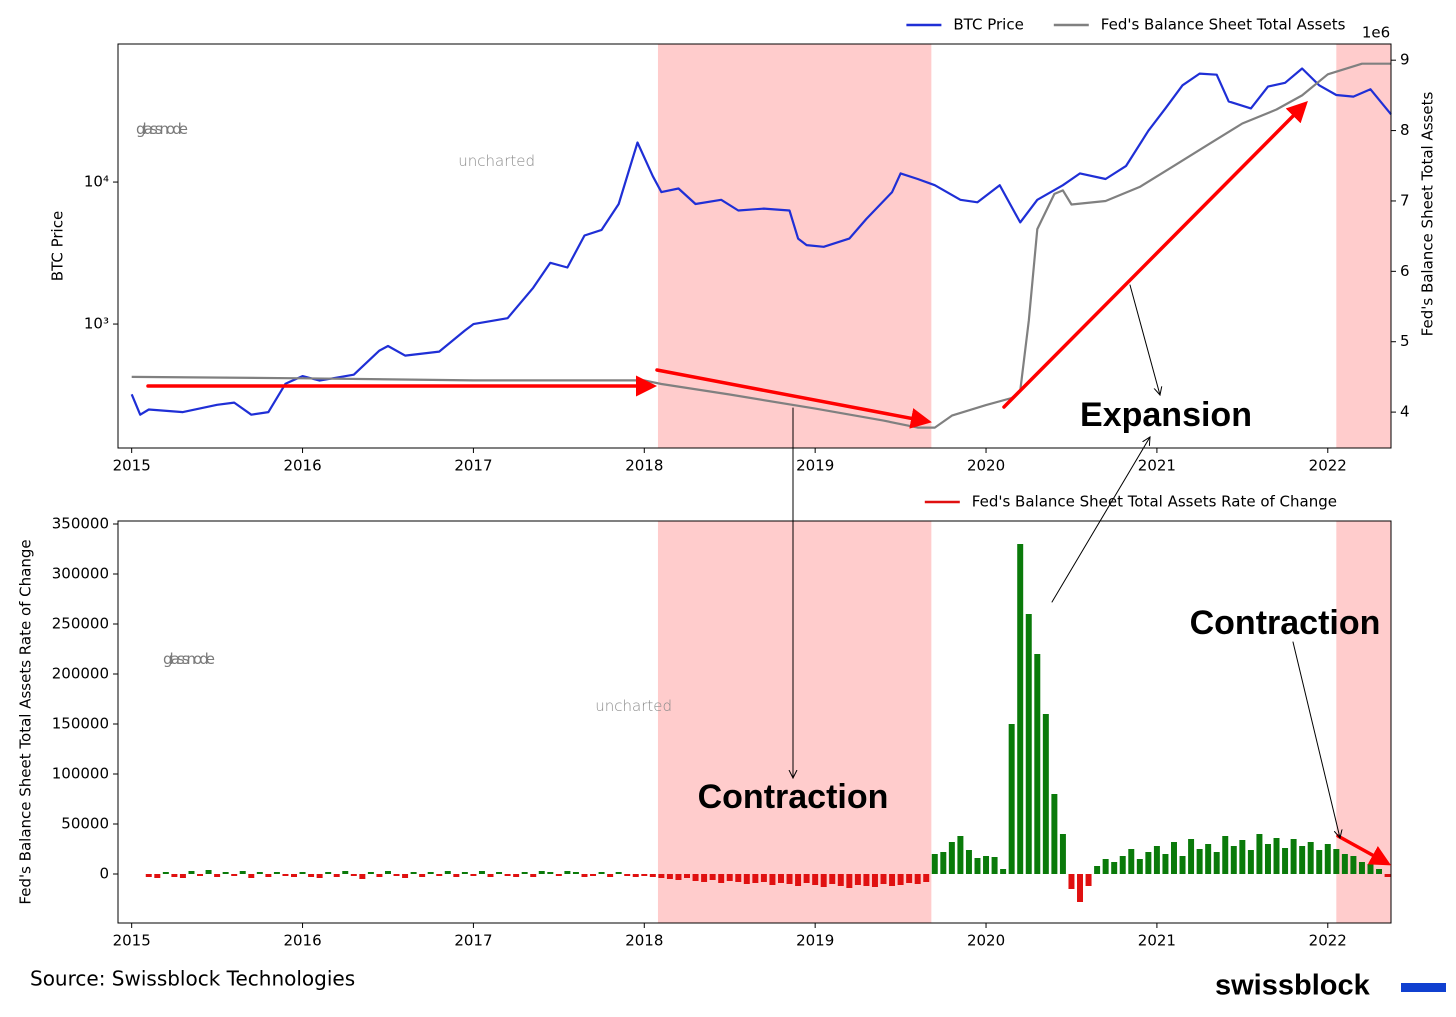 The width and height of the screenshot is (1456, 1017). I want to click on x-tick-label: 2019, so click(815, 941).